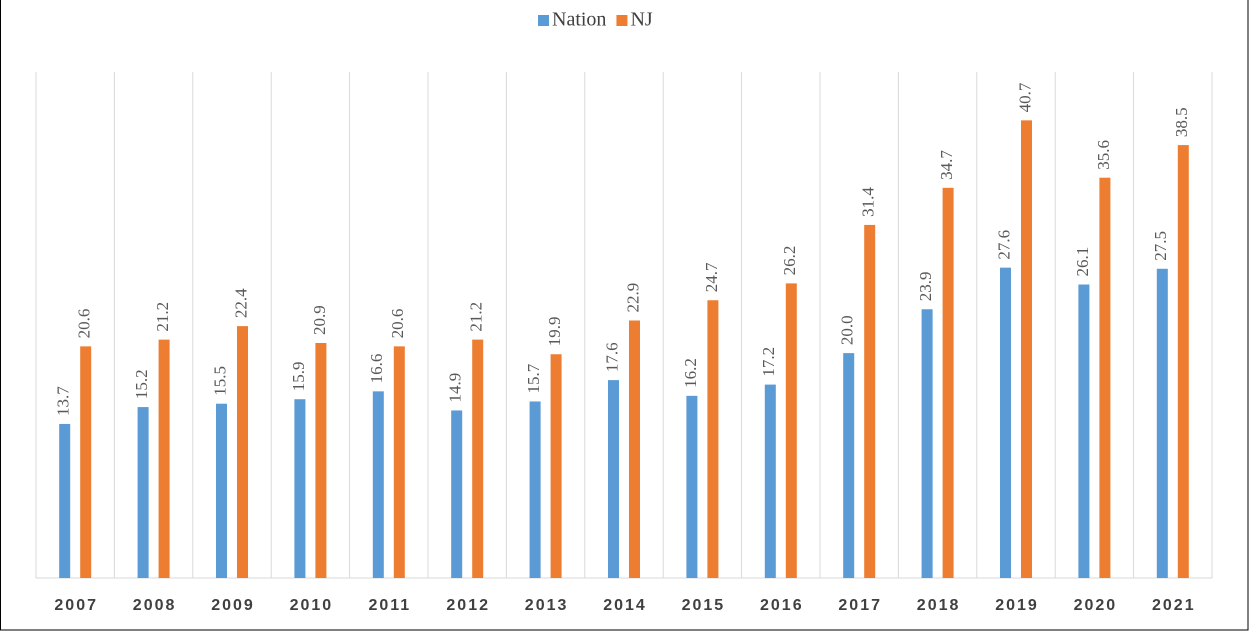 Image resolution: width=1250 pixels, height=631 pixels. I want to click on data-label: 15.7, so click(533, 378).